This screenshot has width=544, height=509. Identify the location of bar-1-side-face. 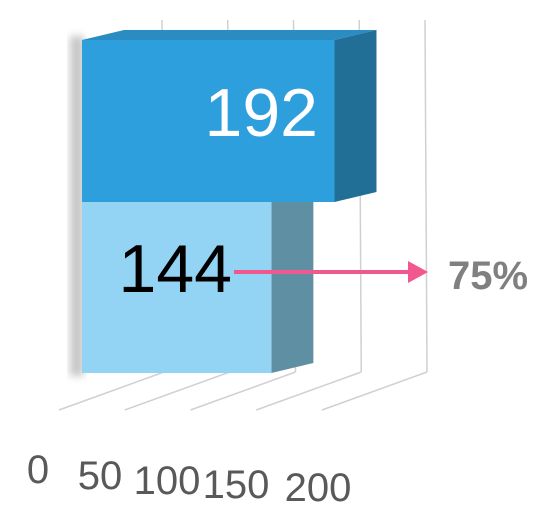
(355, 116).